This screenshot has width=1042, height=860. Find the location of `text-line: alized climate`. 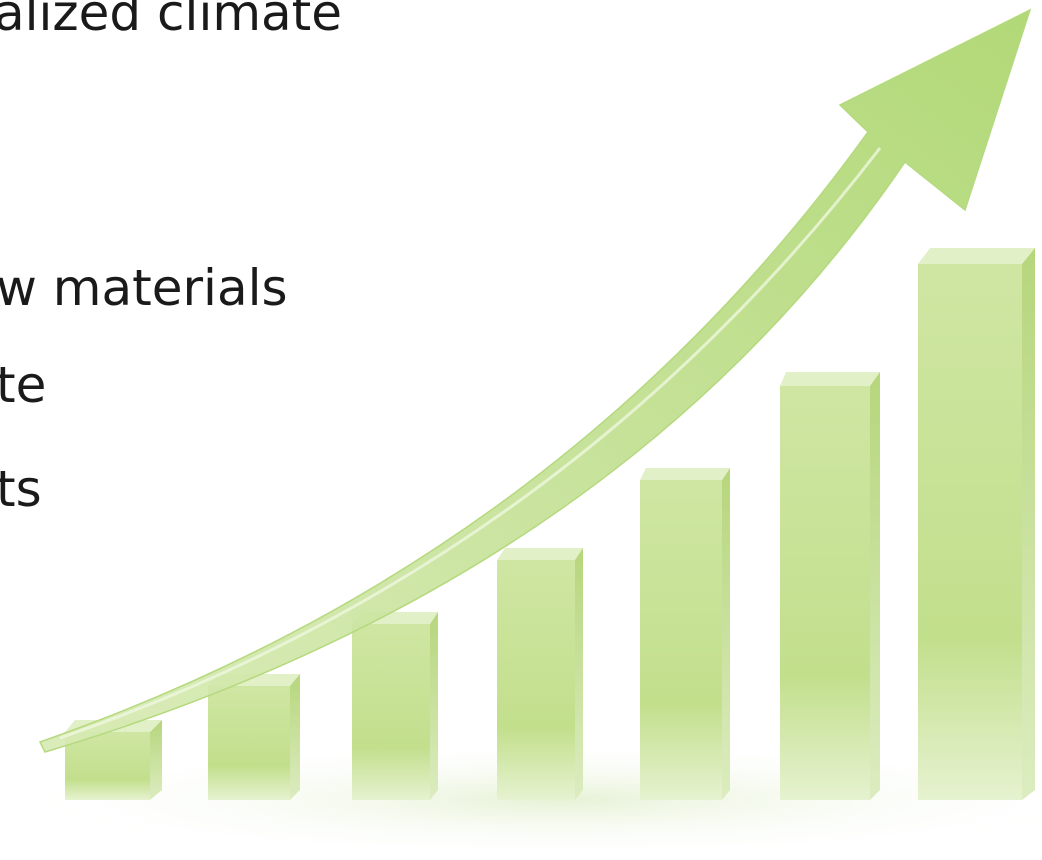

text-line: alized climate is located at coordinates (171, 21).